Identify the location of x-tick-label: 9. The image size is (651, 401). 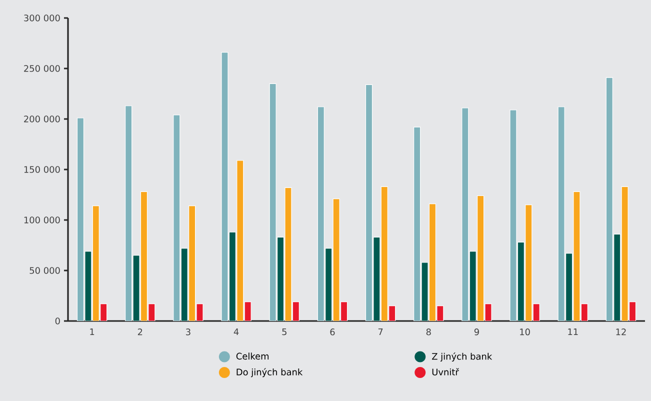
(476, 332).